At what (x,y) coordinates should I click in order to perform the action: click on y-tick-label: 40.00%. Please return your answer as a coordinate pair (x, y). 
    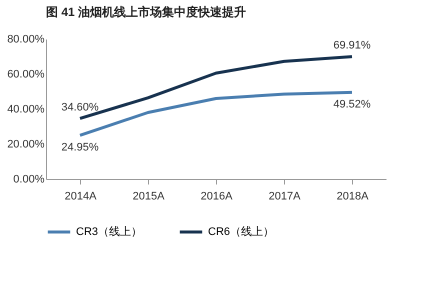
    Looking at the image, I should click on (26, 110).